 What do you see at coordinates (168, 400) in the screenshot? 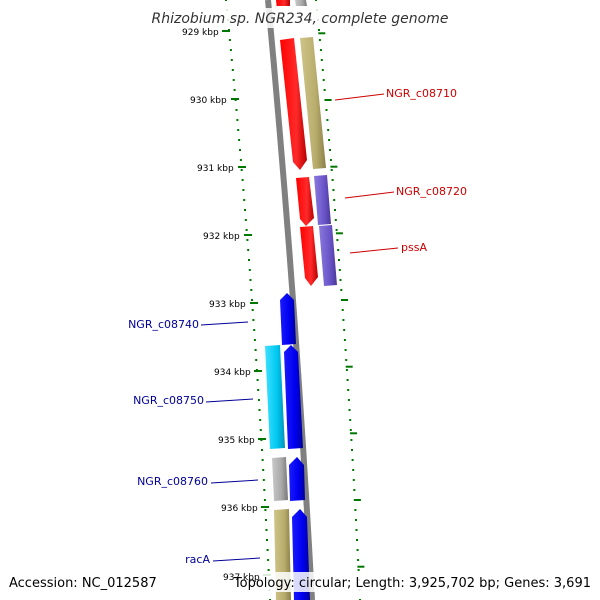
I see `gene-label-NGR_c08750: NGR_c08750` at bounding box center [168, 400].